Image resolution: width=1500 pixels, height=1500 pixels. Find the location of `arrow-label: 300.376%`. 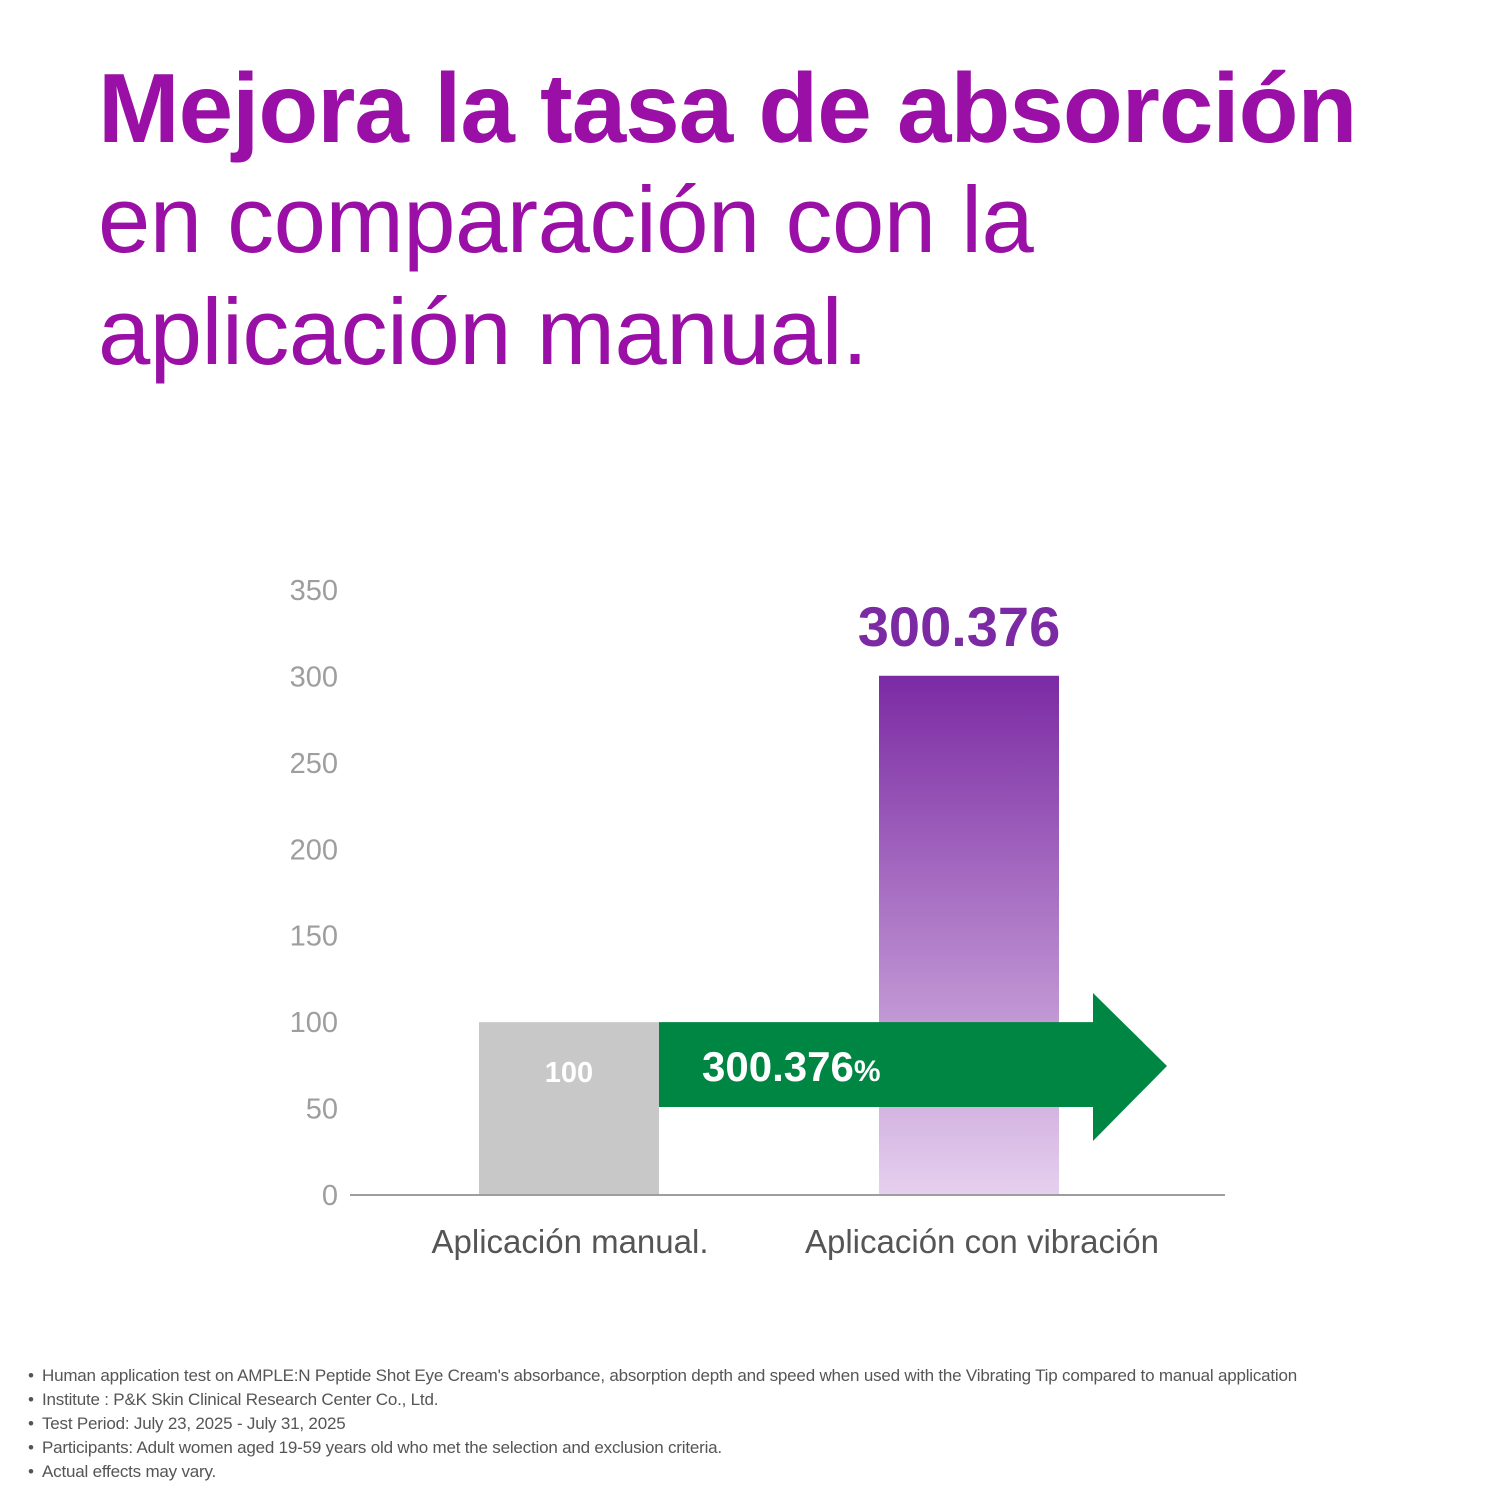

arrow-label: 300.376% is located at coordinates (791, 1066).